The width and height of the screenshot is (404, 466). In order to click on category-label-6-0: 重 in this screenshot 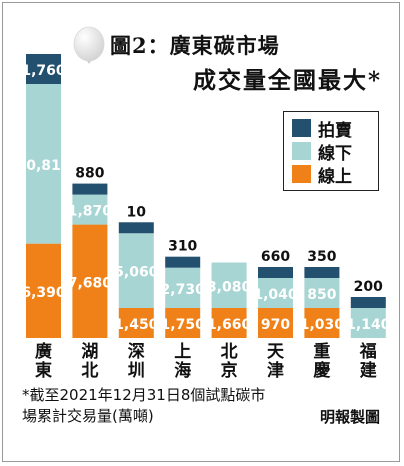, I will do `click(321, 351)`.